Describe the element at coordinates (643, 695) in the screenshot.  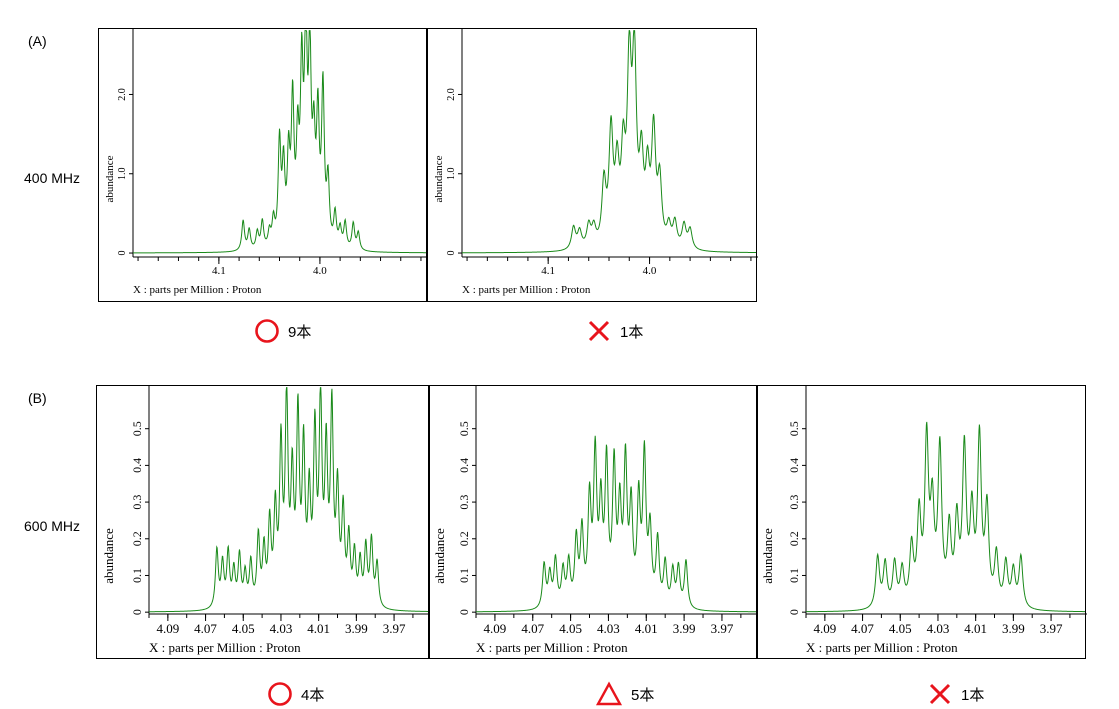
I see `verdict-text: 5本` at that location.